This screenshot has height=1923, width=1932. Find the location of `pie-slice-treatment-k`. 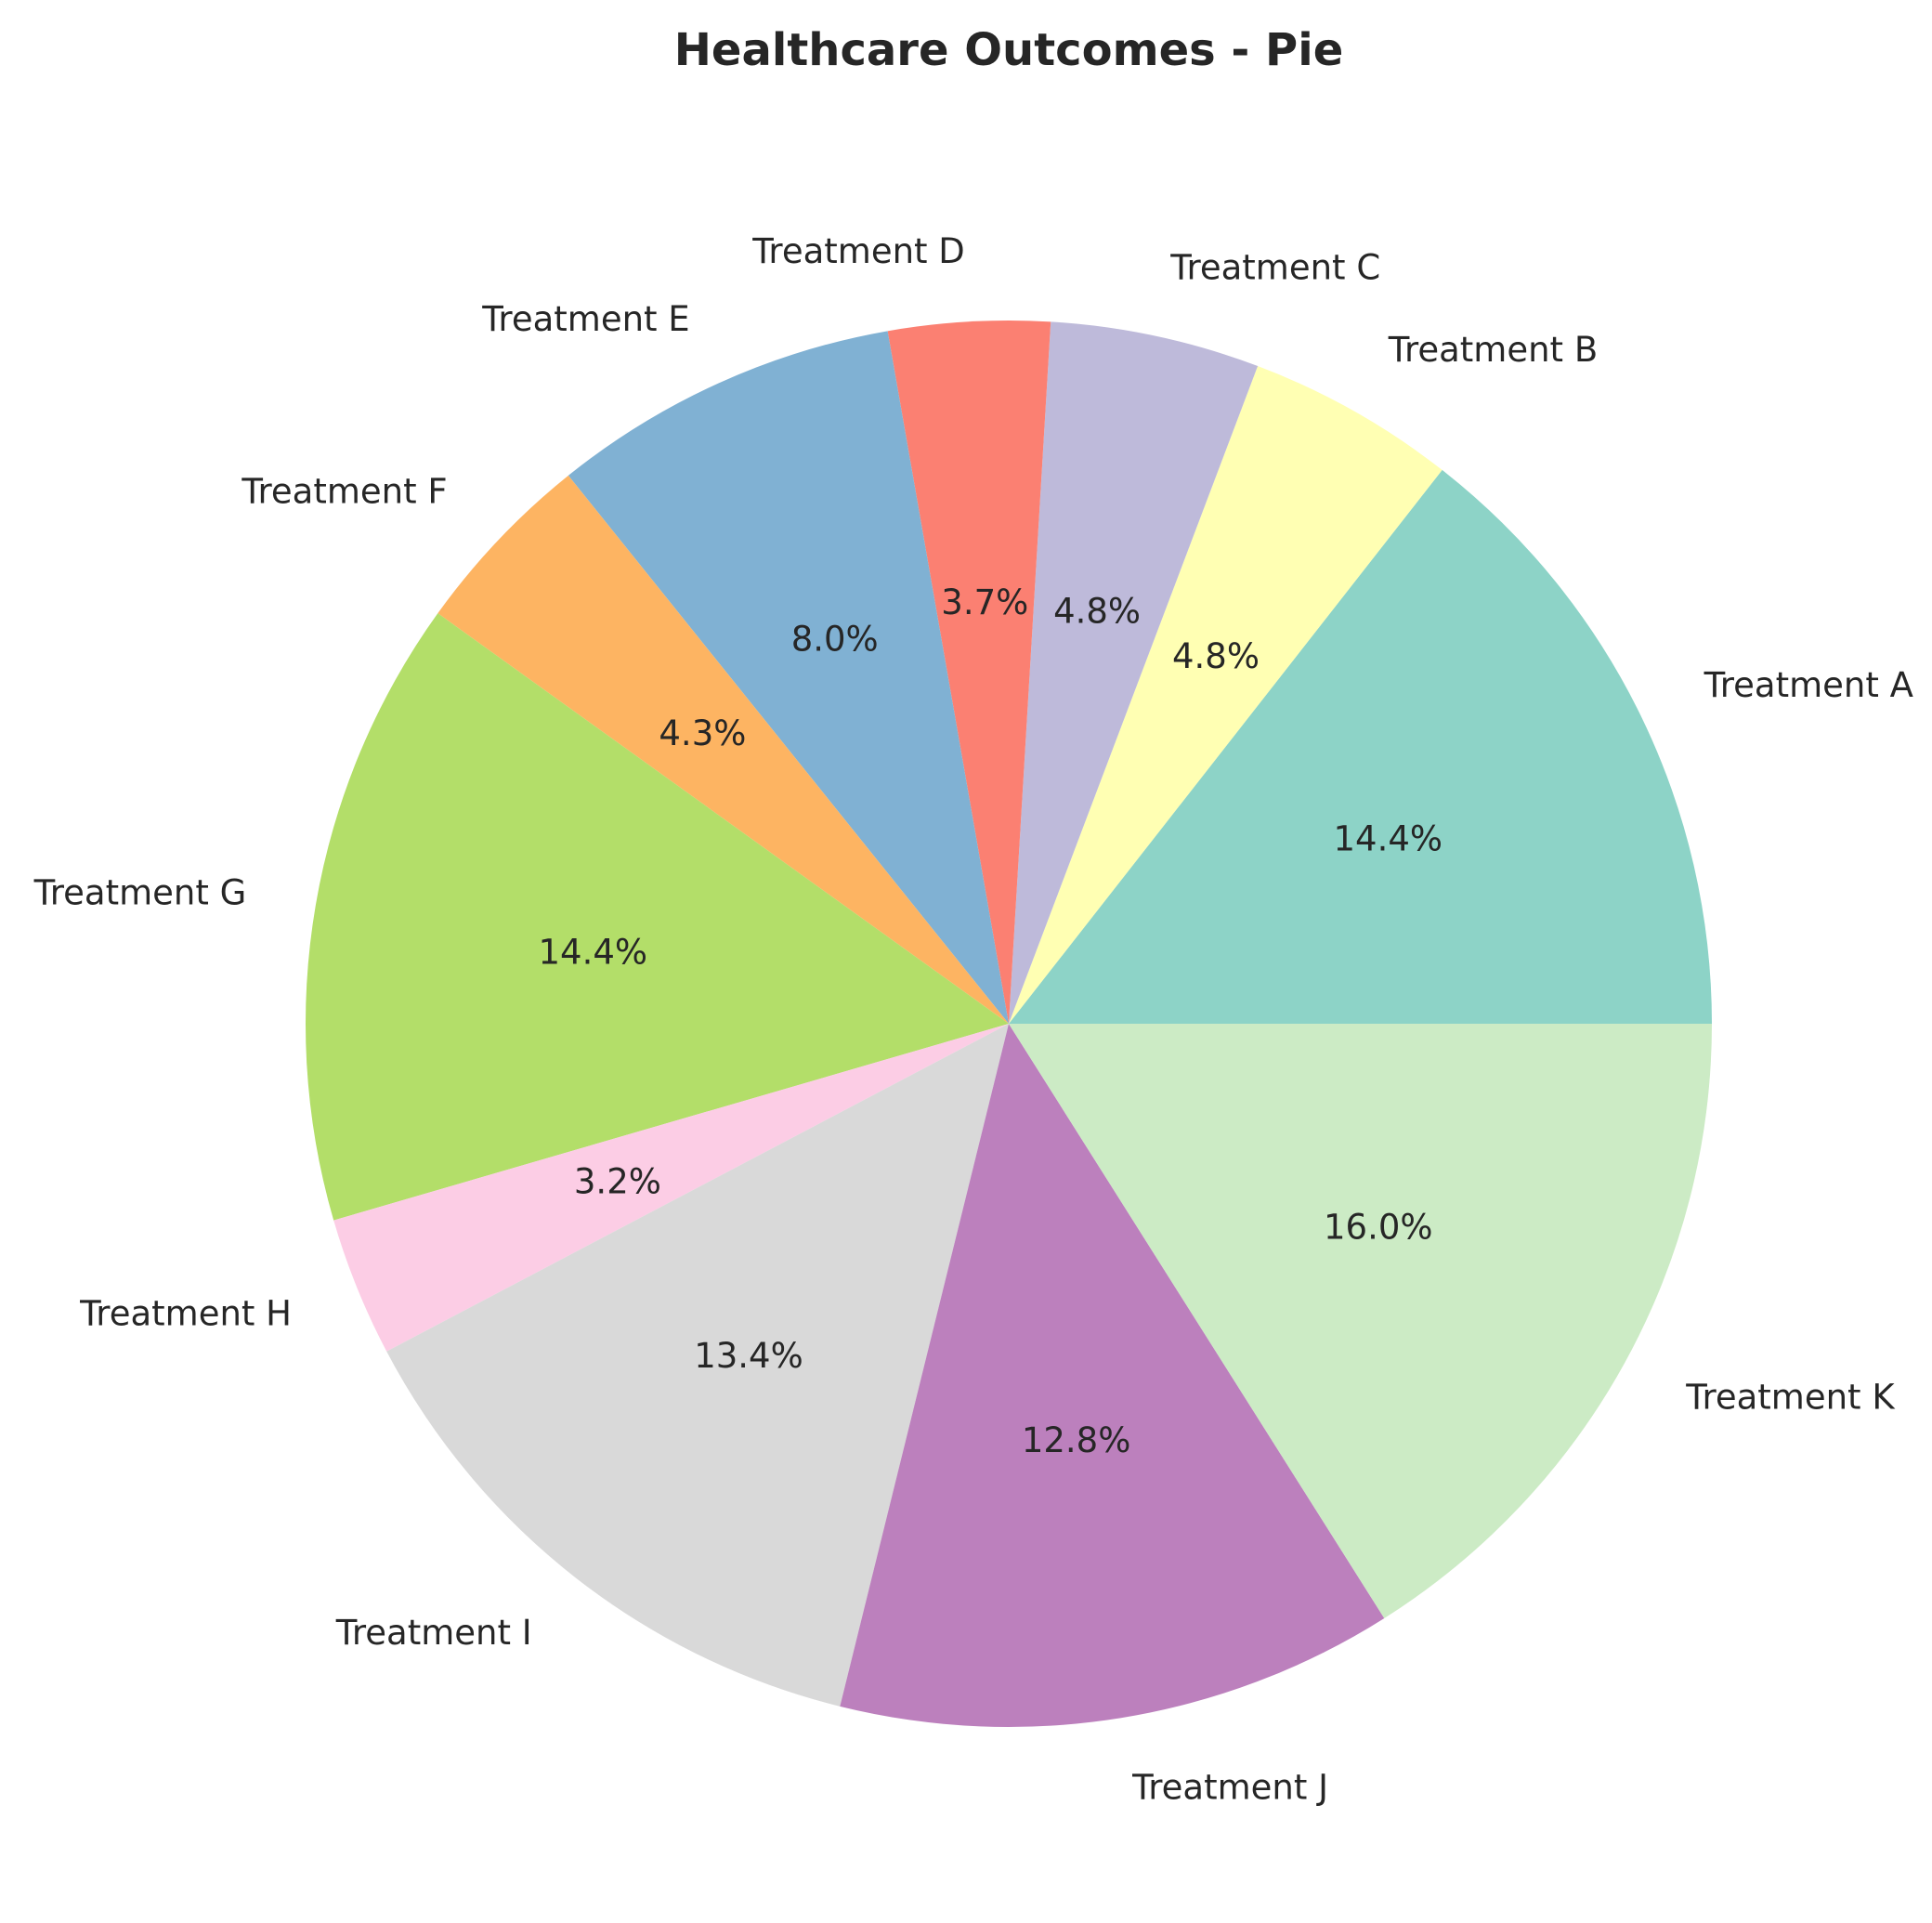

pie-slice-treatment-k is located at coordinates (1360, 1321).